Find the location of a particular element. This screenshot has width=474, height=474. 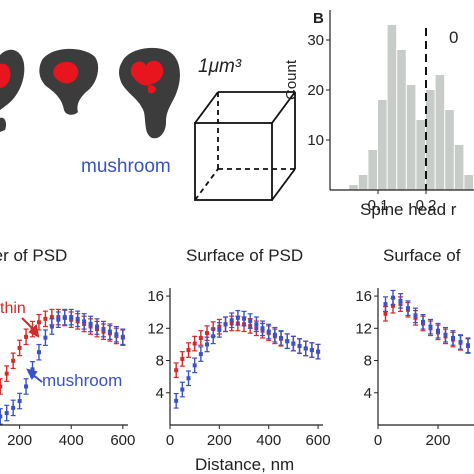

surface-psd-plot: 0 200 400 600 4 8 12 16 is located at coordinates (239, 368).